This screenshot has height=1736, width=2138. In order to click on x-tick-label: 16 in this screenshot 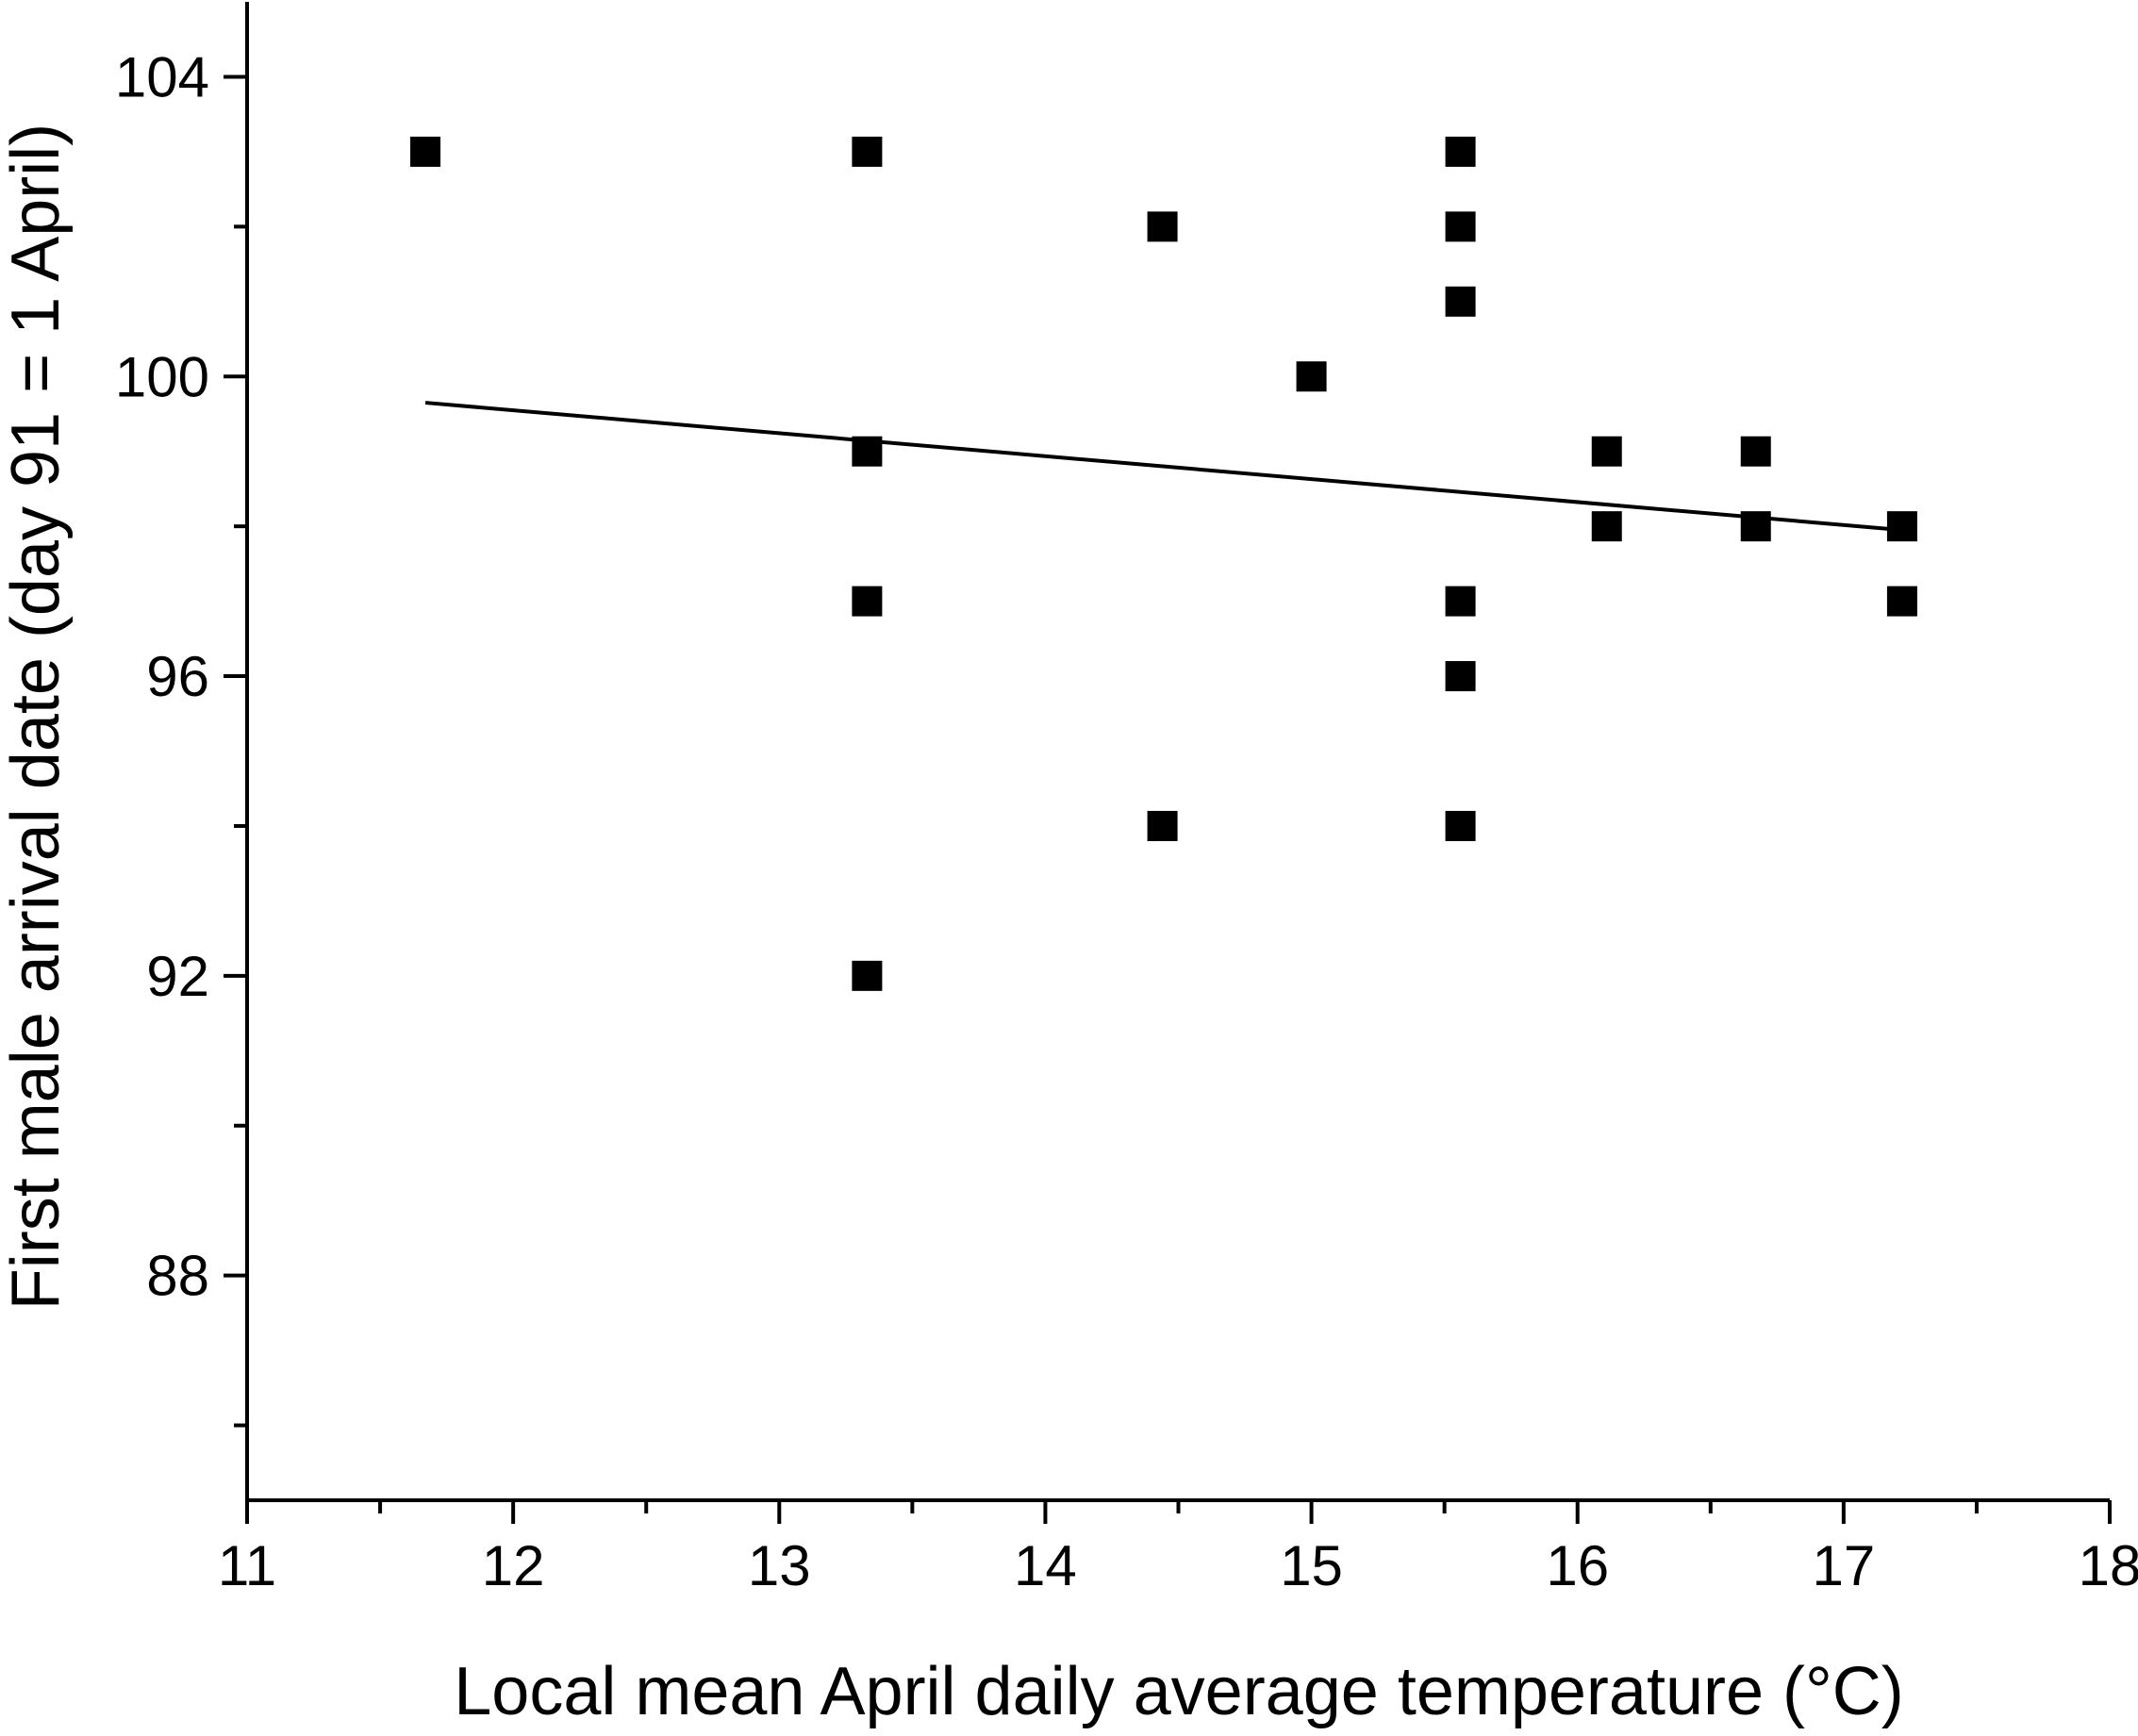, I will do `click(1578, 1565)`.